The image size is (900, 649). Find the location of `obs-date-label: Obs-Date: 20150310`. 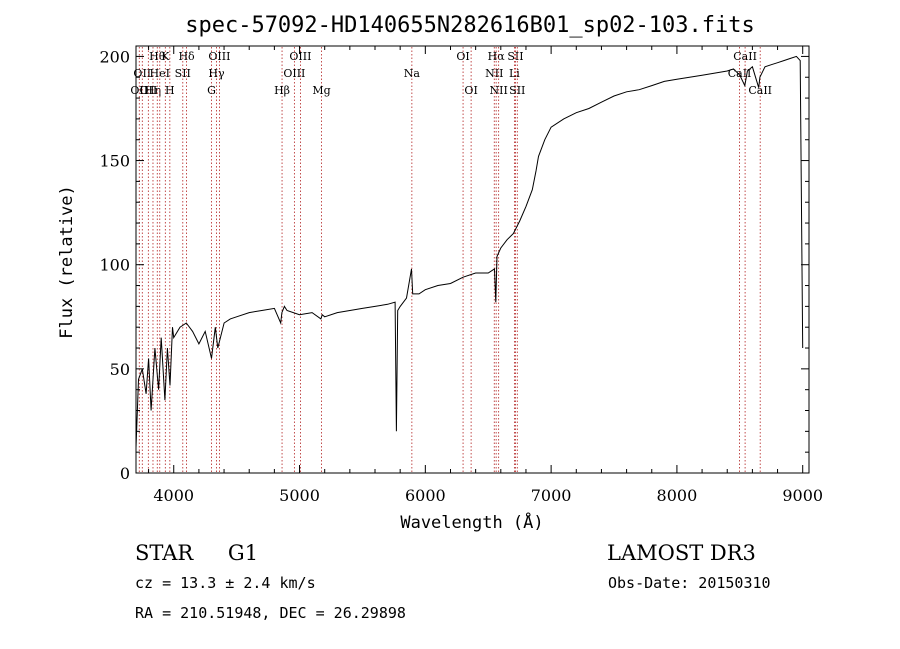

obs-date-label: Obs-Date: 20150310 is located at coordinates (689, 583).